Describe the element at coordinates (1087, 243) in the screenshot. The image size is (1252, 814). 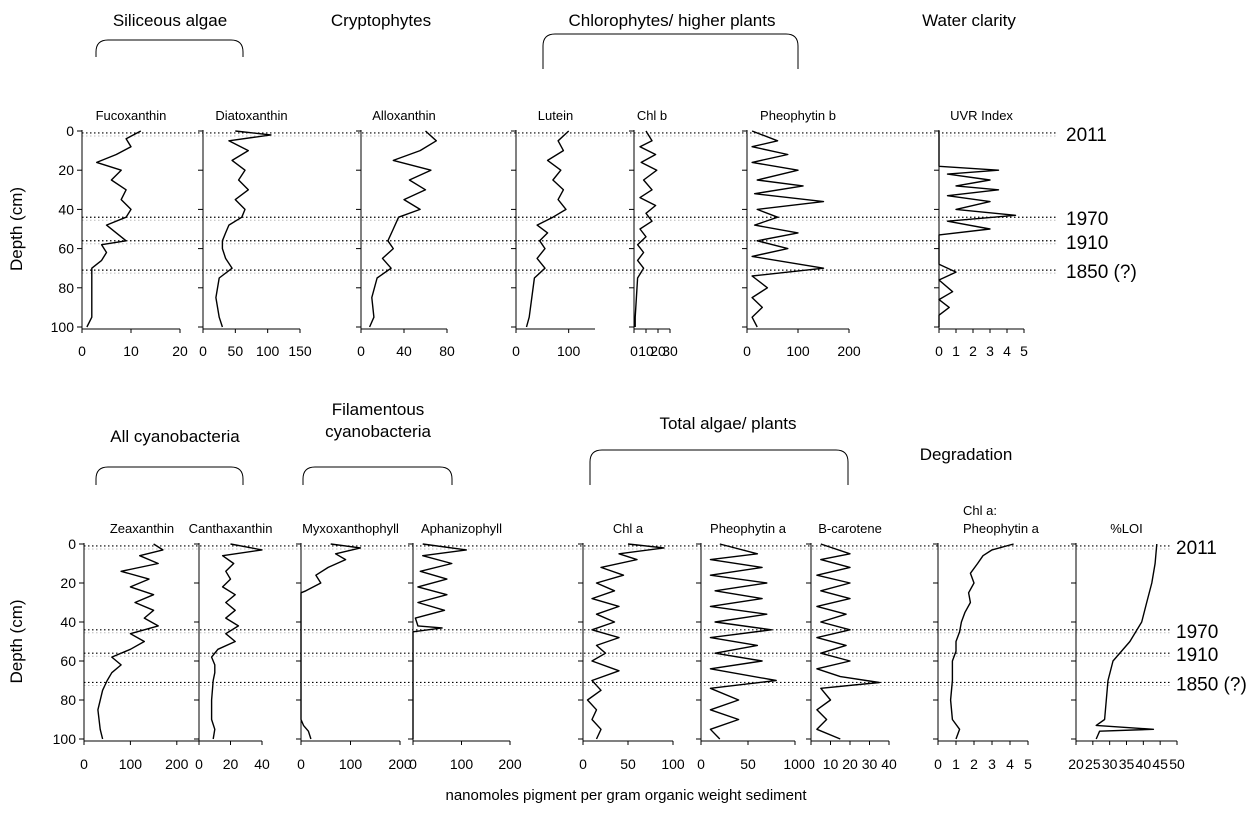
I see `reference-label-row0: 1910` at that location.